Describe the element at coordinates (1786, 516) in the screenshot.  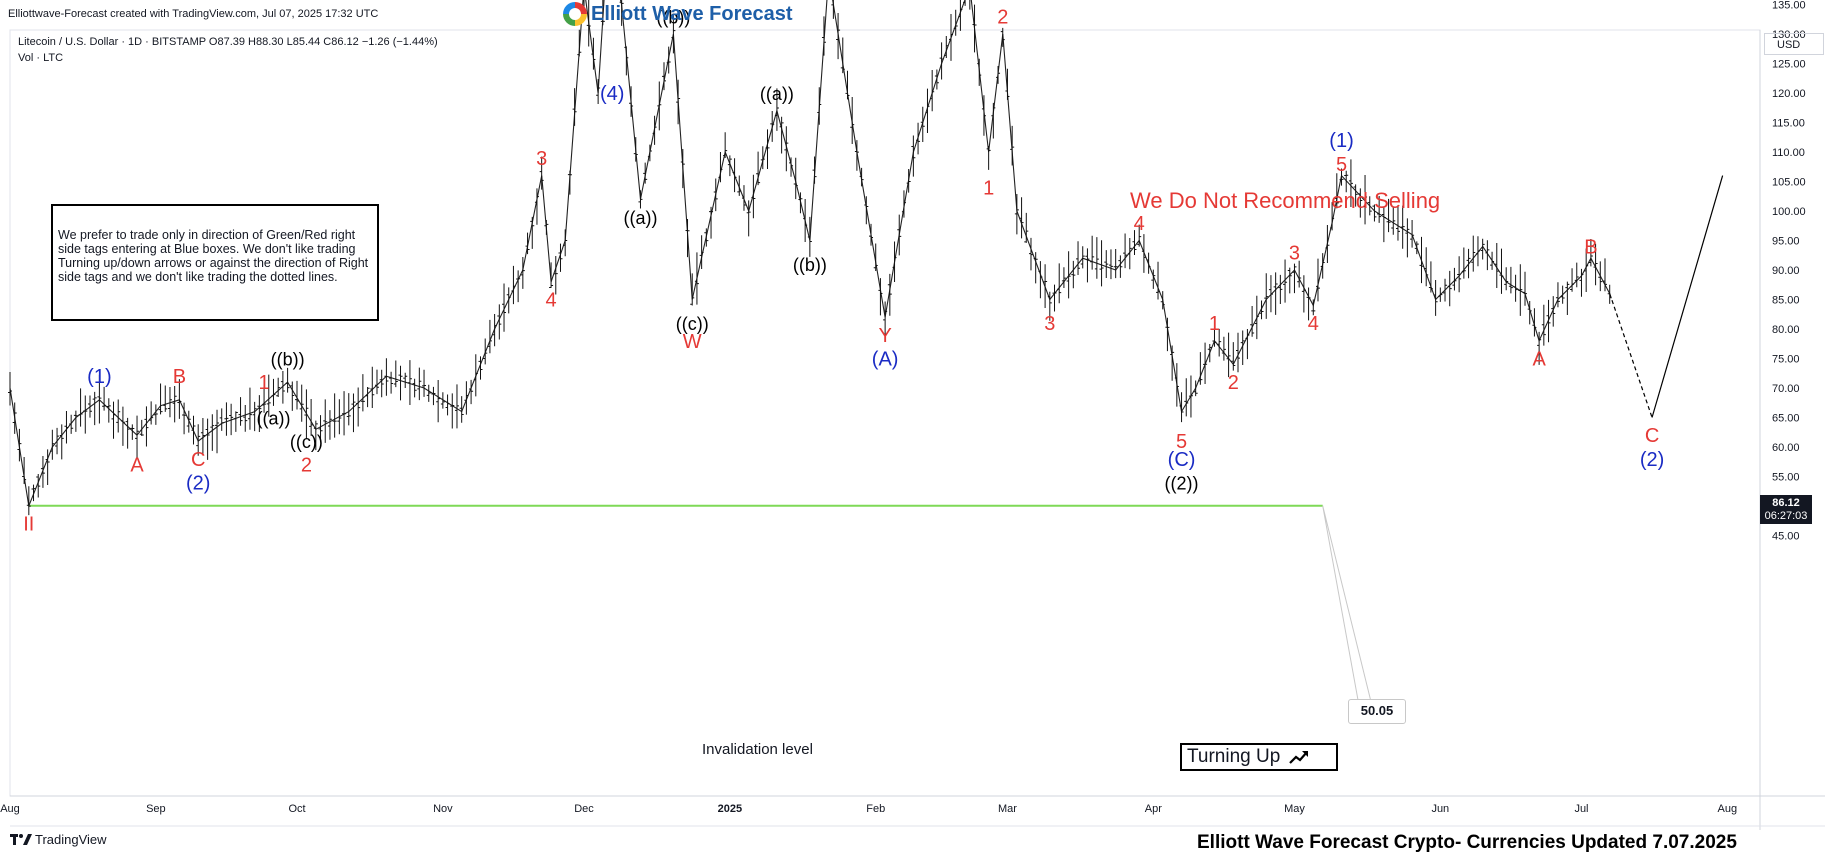
I see `bar-countdown: 06:27:03` at that location.